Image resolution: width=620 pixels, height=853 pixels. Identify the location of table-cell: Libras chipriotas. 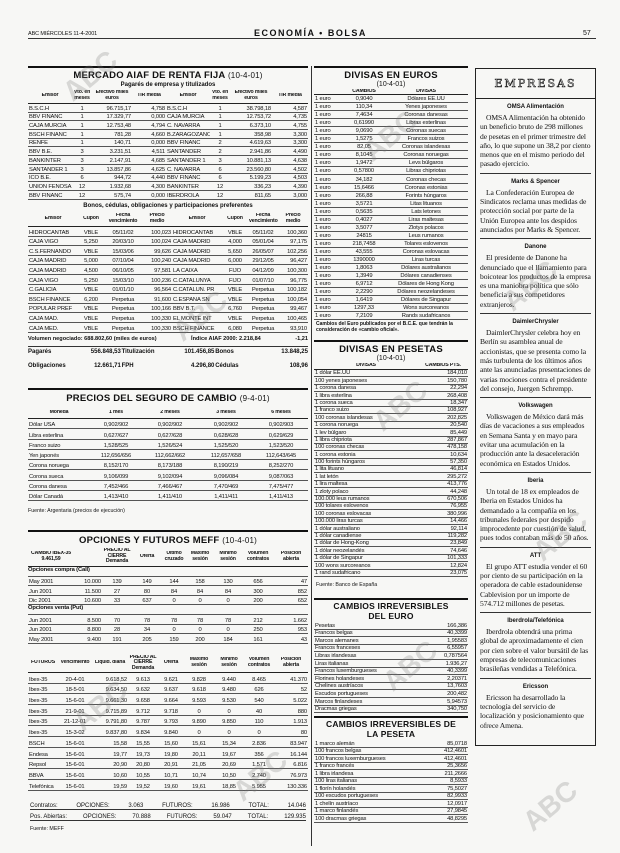
(426, 171).